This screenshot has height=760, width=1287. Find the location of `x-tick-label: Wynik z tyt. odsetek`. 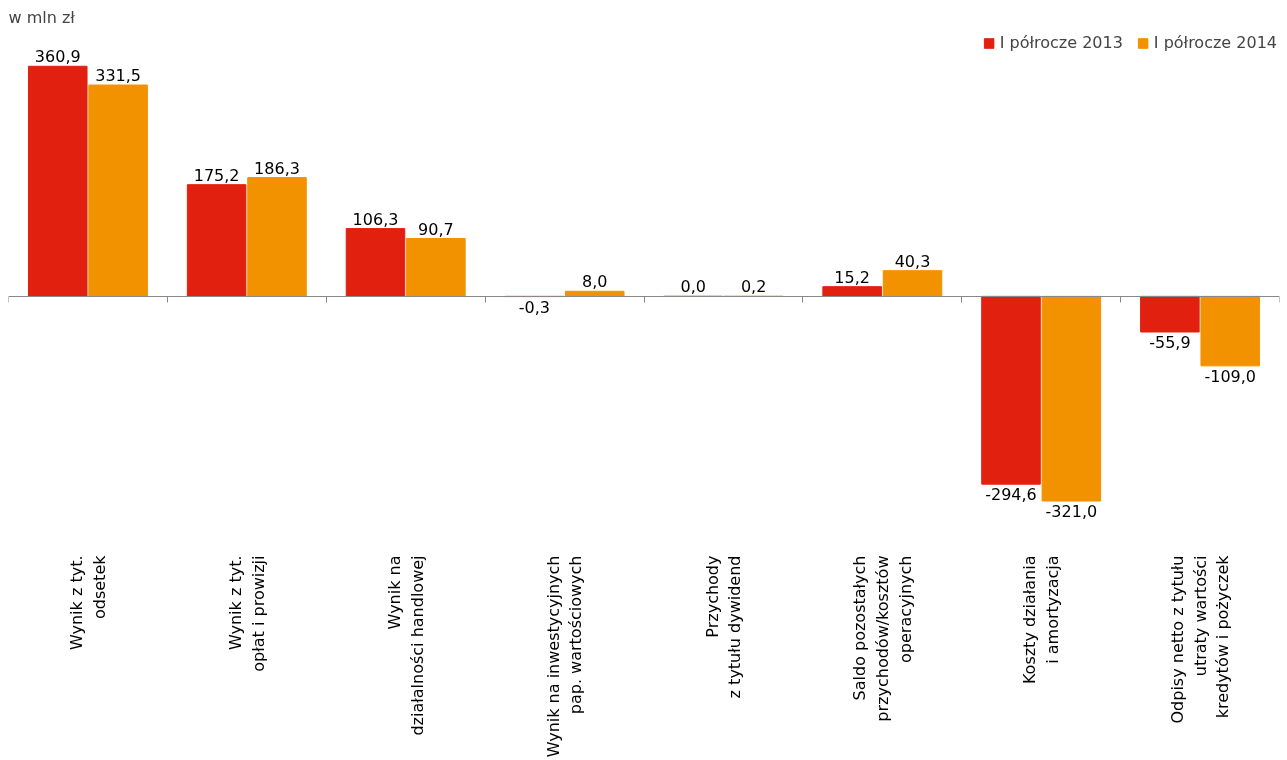

x-tick-label: Wynik z tyt. odsetek is located at coordinates (88, 602).